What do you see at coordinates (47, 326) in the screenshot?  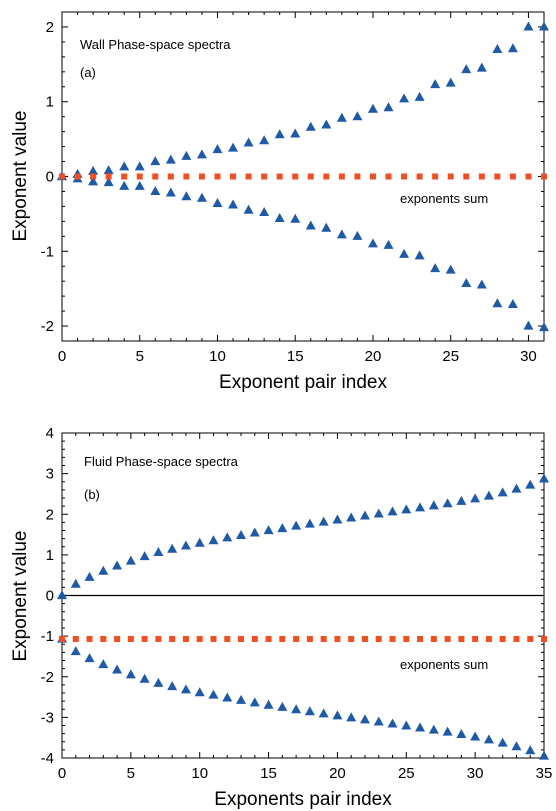 I see `panel-a-ytick-label: -2` at bounding box center [47, 326].